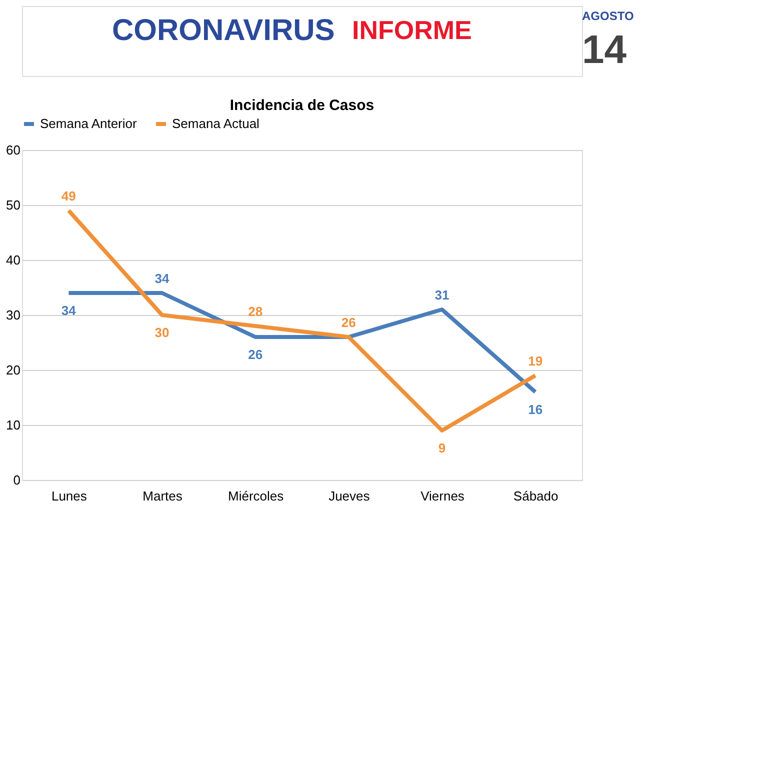  What do you see at coordinates (162, 332) in the screenshot?
I see `data-label: 30` at bounding box center [162, 332].